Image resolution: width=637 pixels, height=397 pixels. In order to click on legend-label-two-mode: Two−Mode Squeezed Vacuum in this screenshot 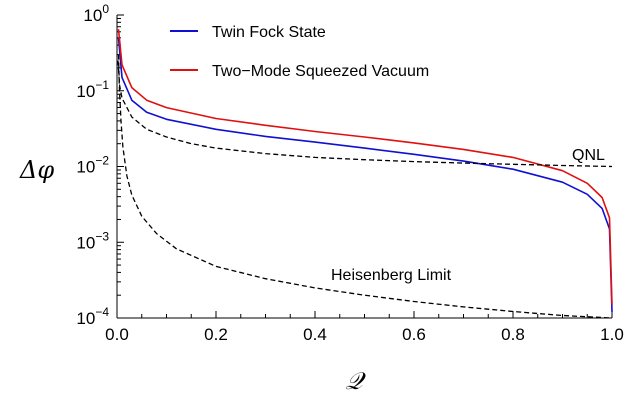, I will do `click(320, 71)`.